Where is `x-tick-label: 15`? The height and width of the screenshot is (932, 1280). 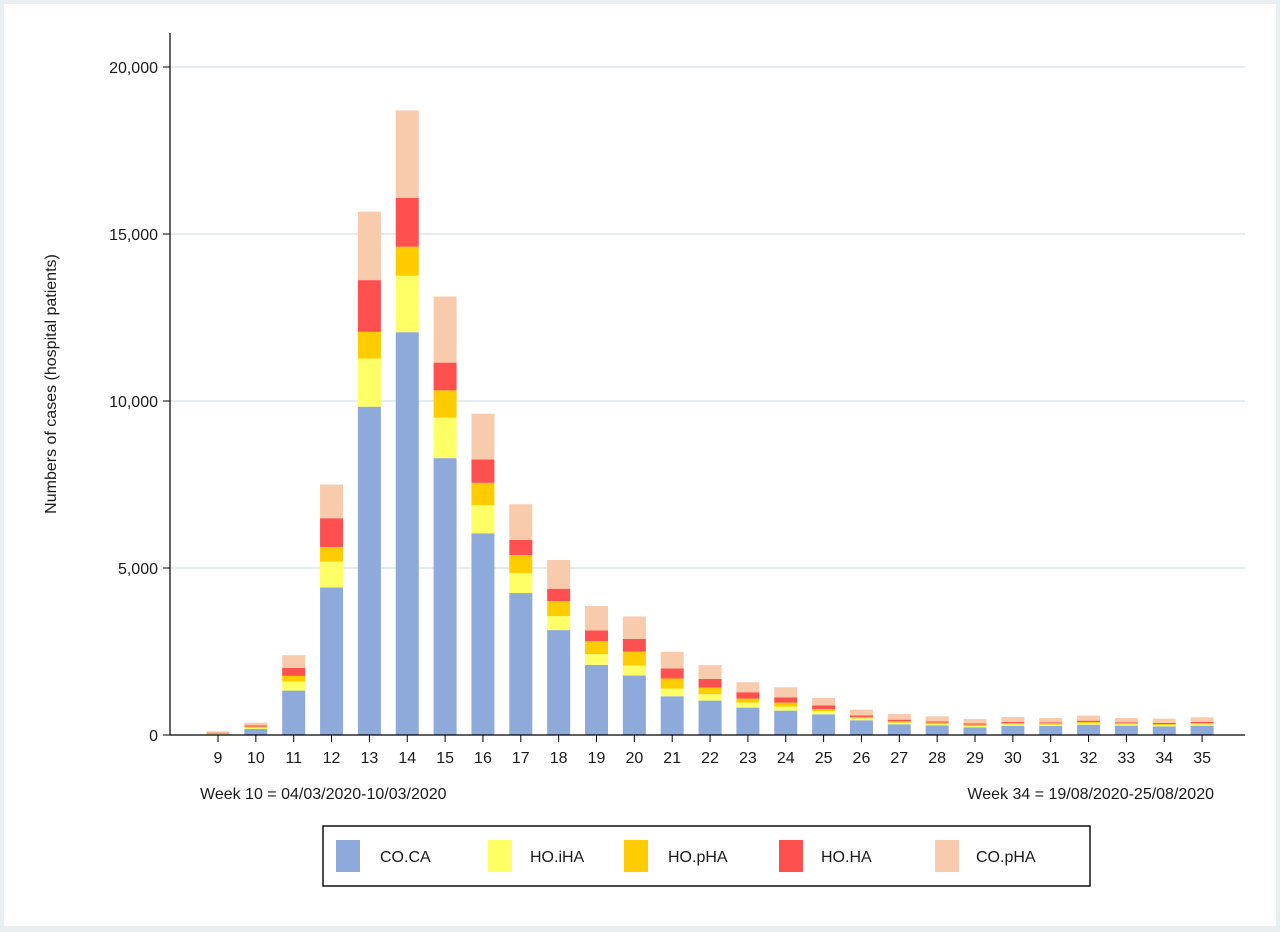
x-tick-label: 15 is located at coordinates (445, 758).